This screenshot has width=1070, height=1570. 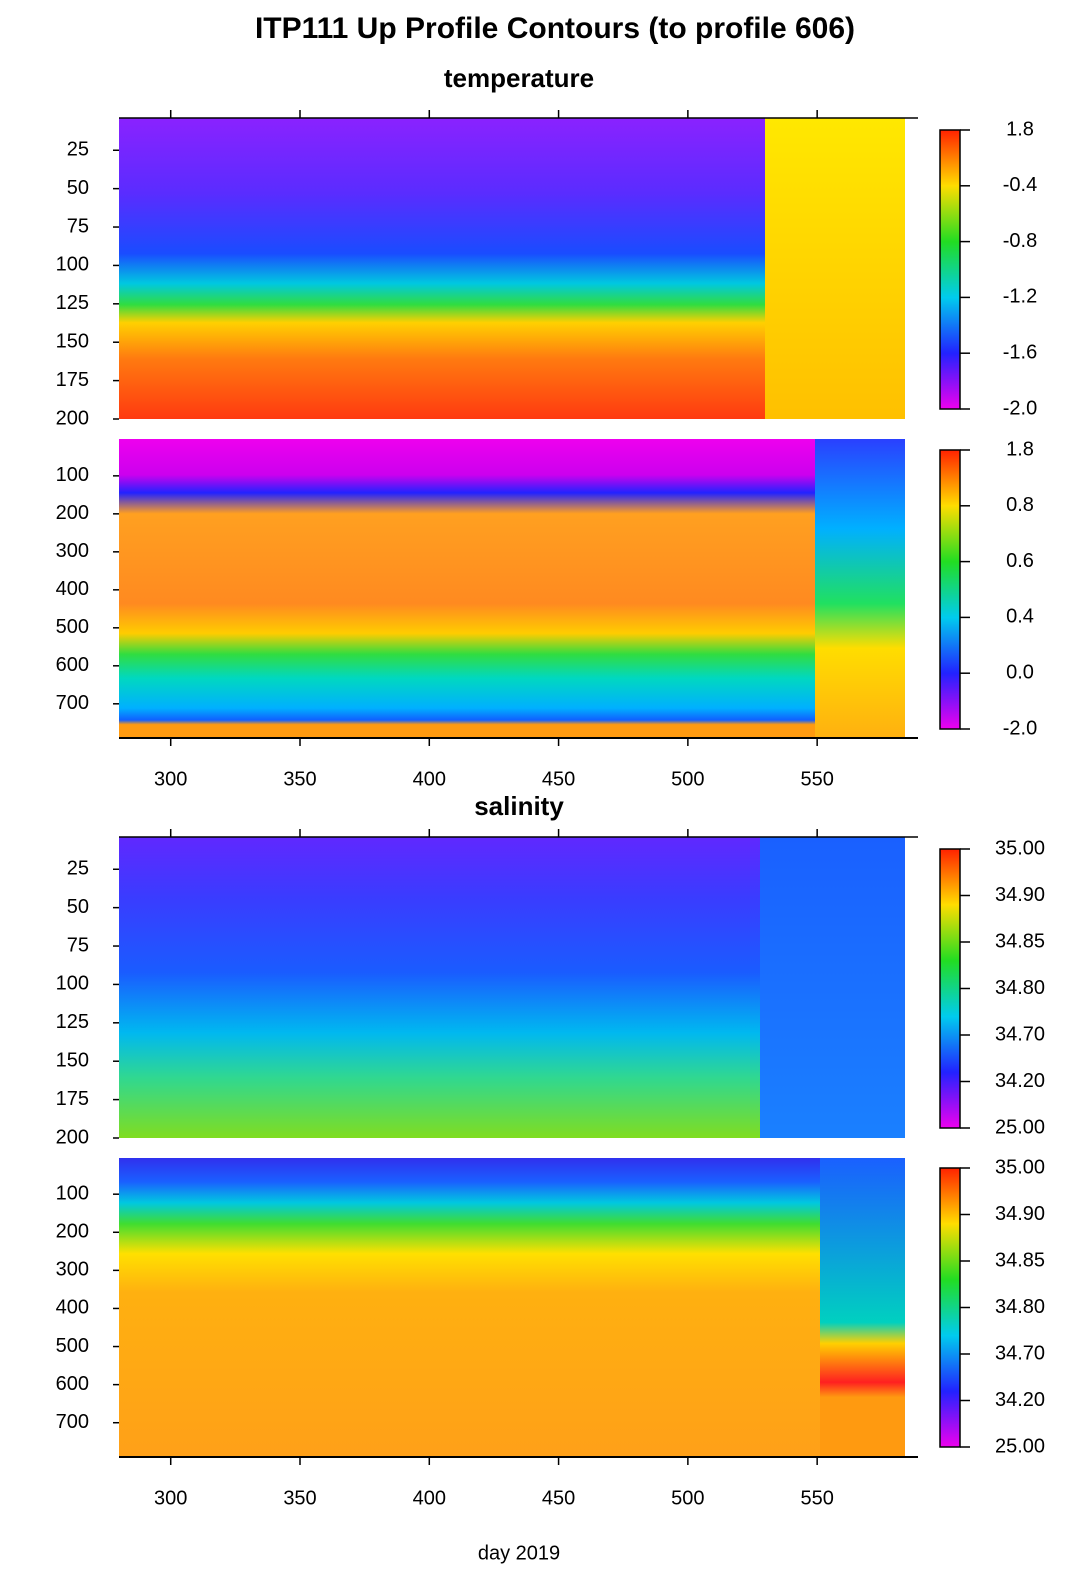 What do you see at coordinates (519, 806) in the screenshot?
I see `panel-title: salinity` at bounding box center [519, 806].